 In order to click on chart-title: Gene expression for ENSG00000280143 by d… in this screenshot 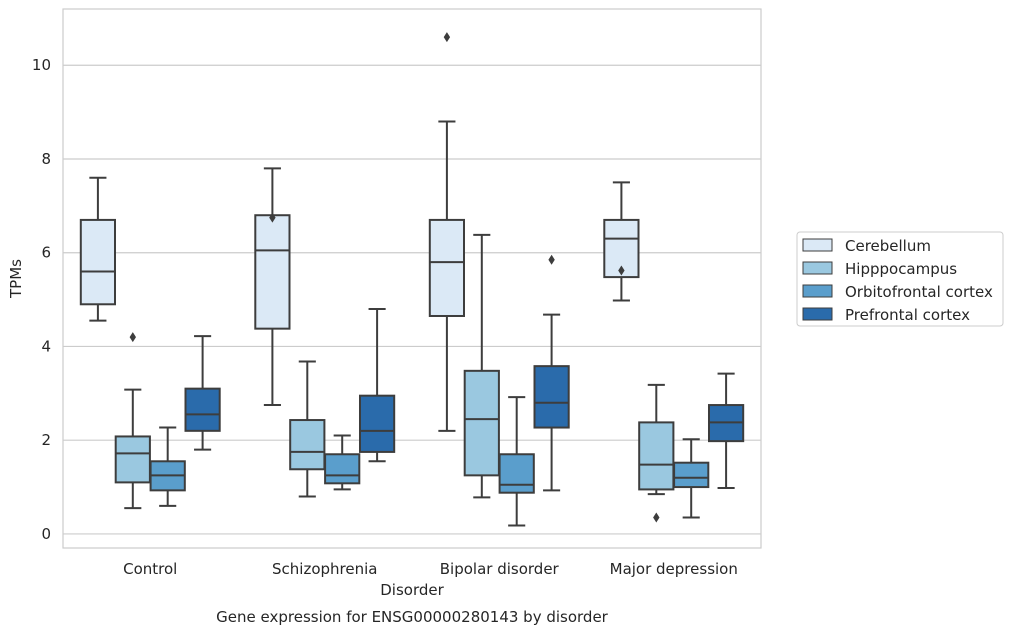, I will do `click(412, 617)`.